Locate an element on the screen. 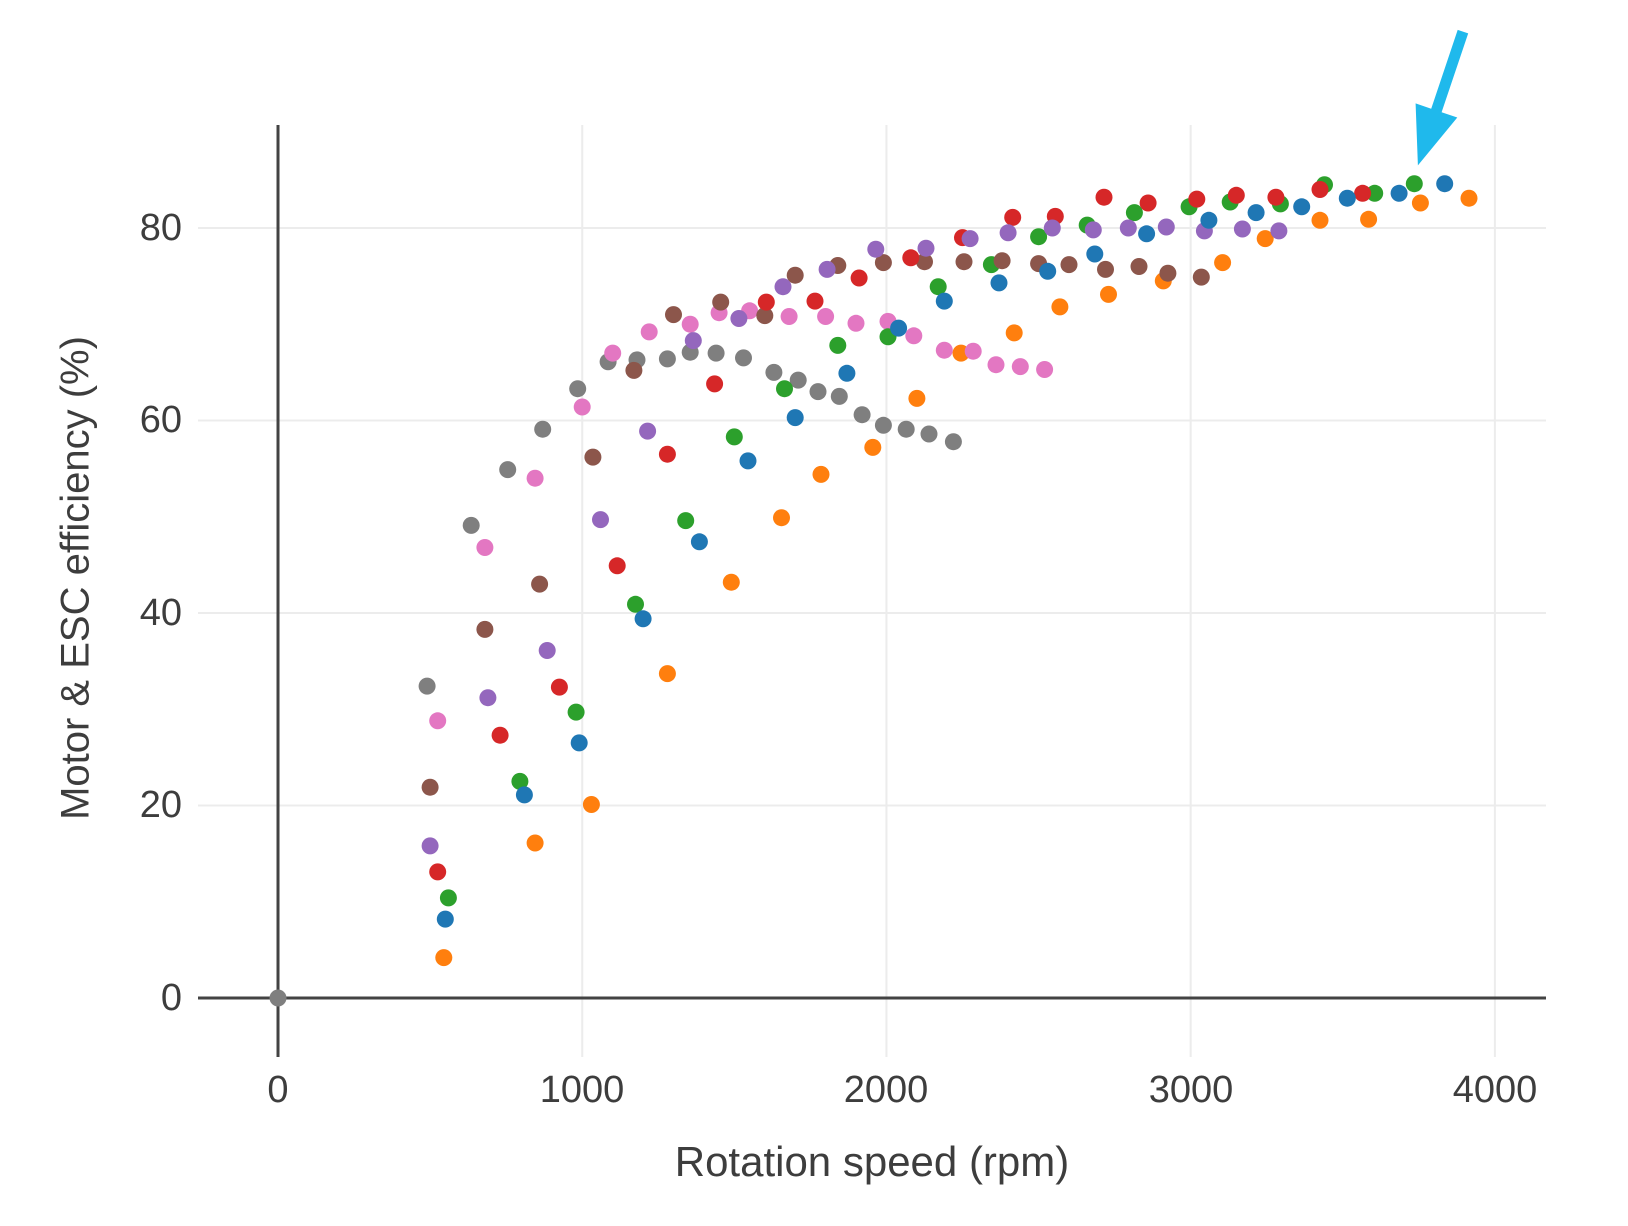 This screenshot has width=1628, height=1226. y-tick-label-20: 20 is located at coordinates (160, 805).